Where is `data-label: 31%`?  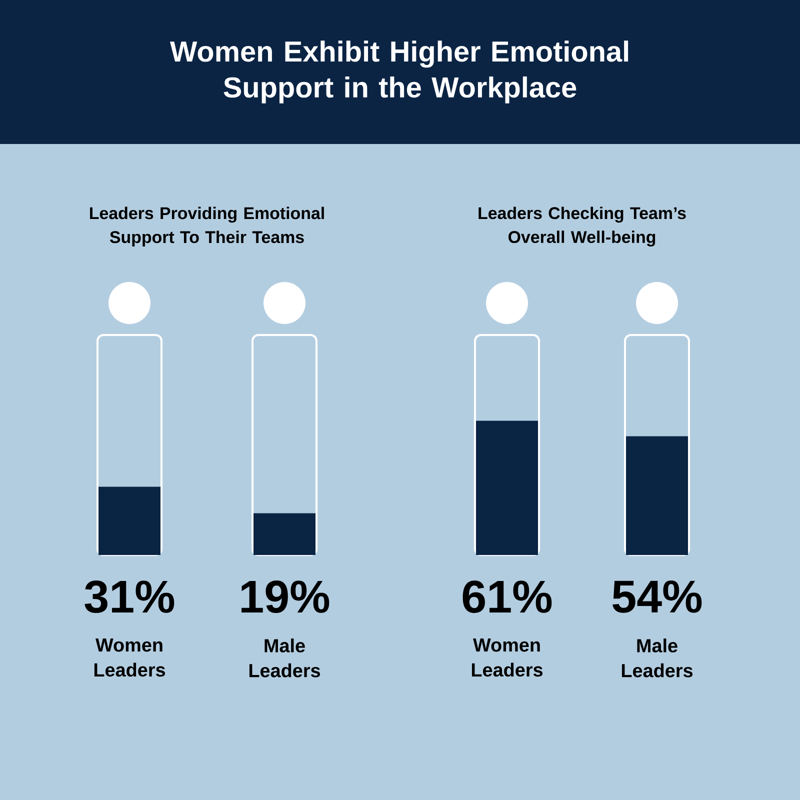 data-label: 31% is located at coordinates (129, 597).